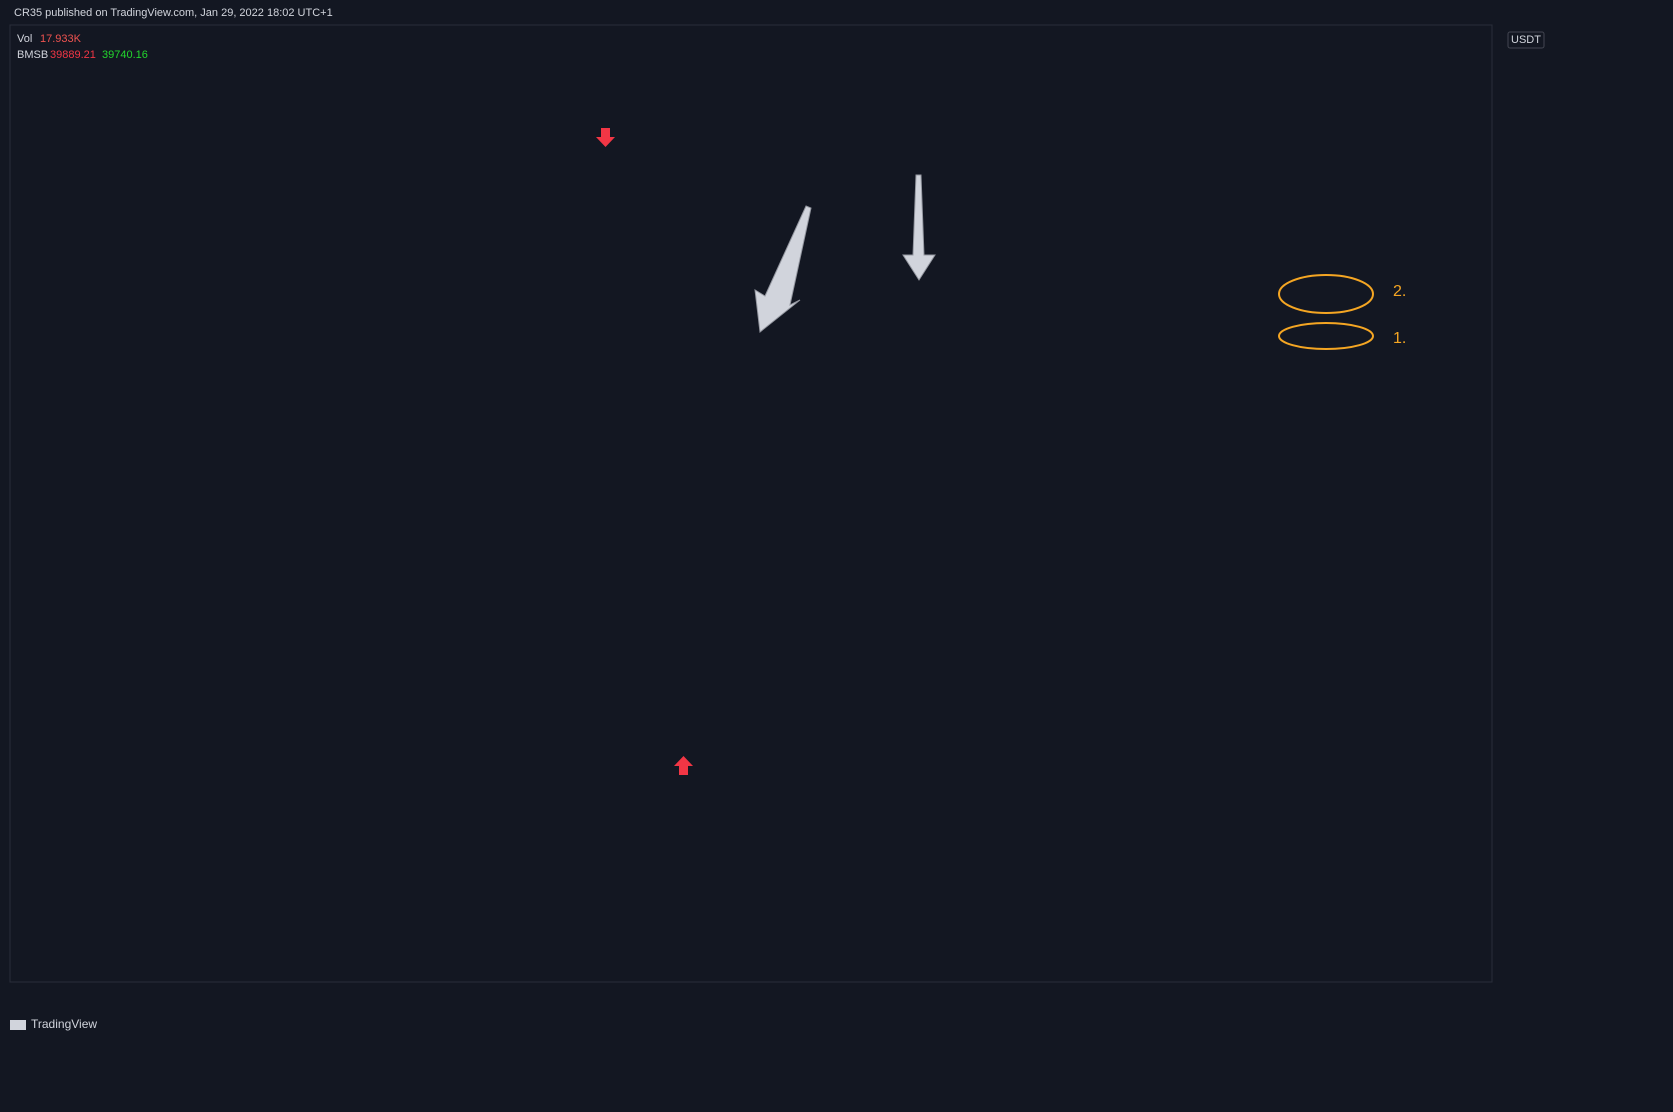 This screenshot has height=1112, width=1673. Describe the element at coordinates (683, 765) in the screenshot. I see `bottom-marker` at that location.